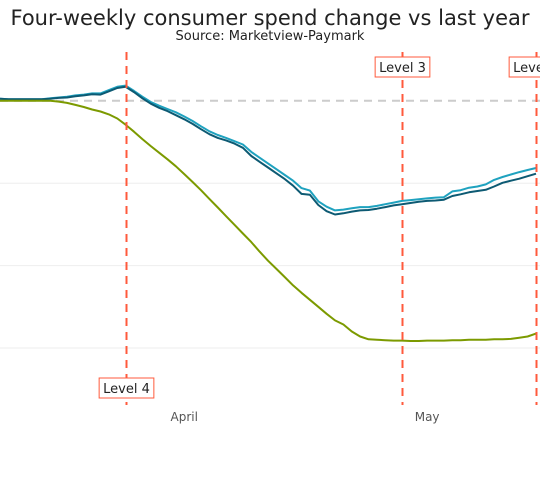 The height and width of the screenshot is (500, 540). I want to click on level-label-text: Level 2, so click(526, 68).